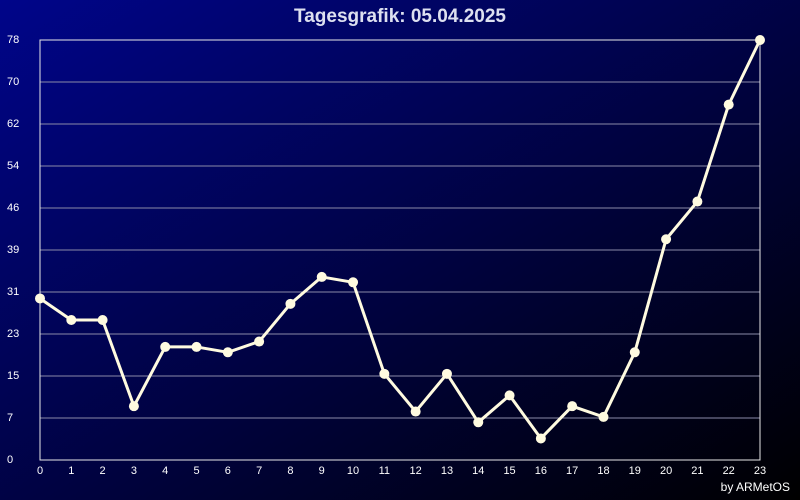 This screenshot has width=800, height=500. Describe the element at coordinates (353, 471) in the screenshot. I see `x-tick-label: 10` at that location.